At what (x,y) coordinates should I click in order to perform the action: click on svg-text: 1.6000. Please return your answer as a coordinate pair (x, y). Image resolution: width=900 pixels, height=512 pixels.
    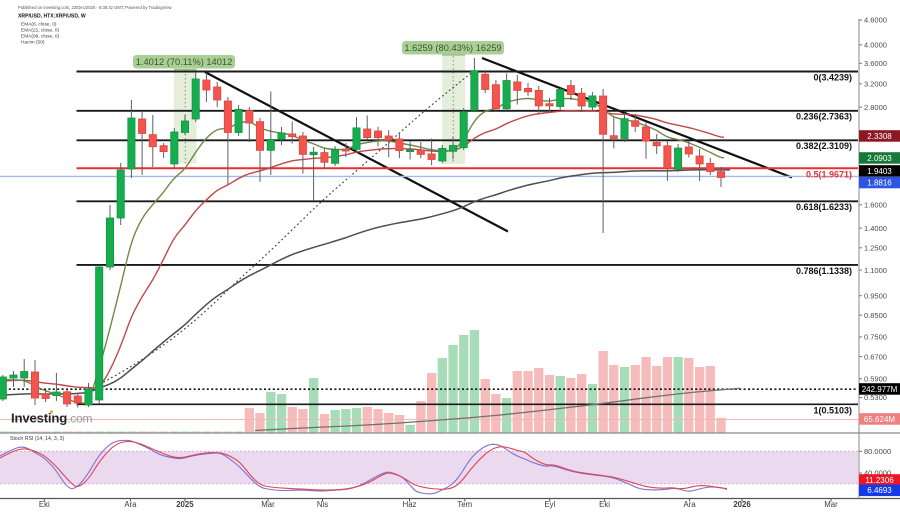
    Looking at the image, I should click on (875, 205).